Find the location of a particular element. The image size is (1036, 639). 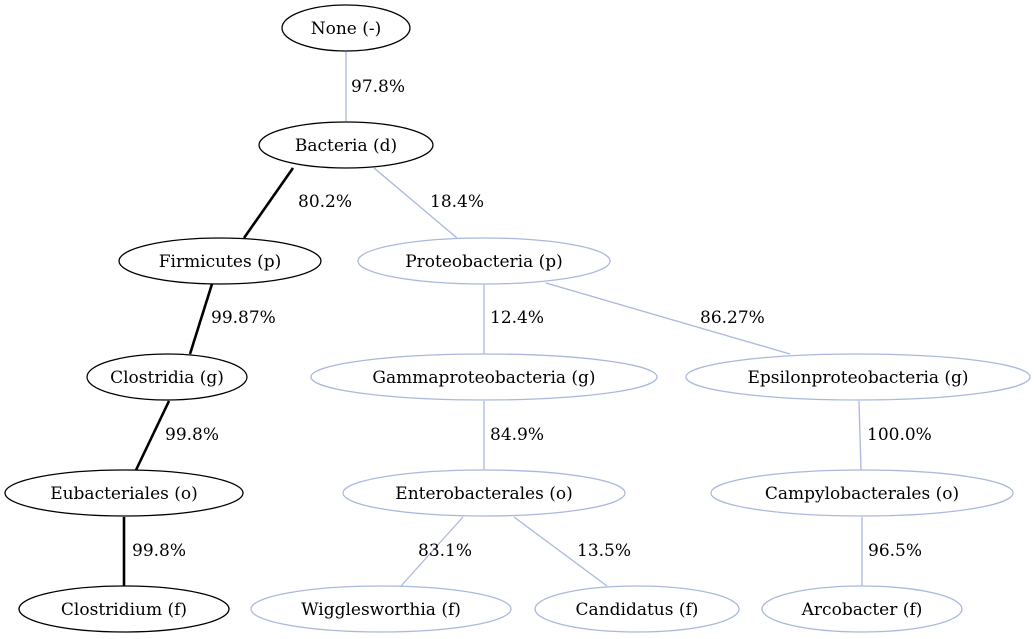

node-label: Enterobacterales (o) is located at coordinates (483, 494).